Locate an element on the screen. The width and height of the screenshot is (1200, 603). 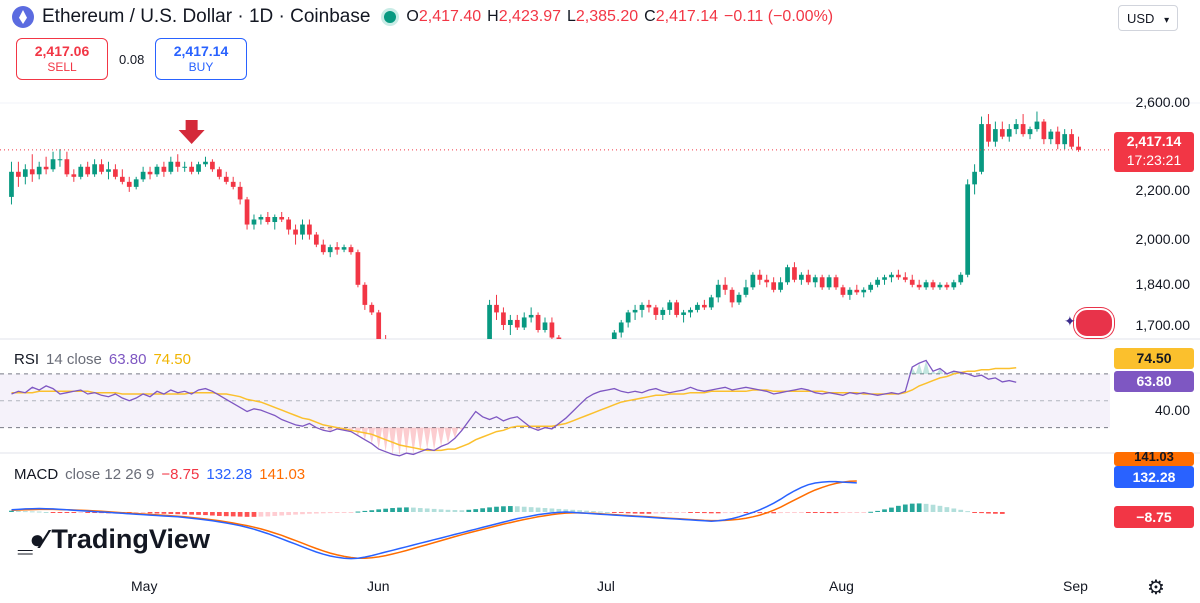
sell-button: 2,417.06 SELL is located at coordinates (62, 59).